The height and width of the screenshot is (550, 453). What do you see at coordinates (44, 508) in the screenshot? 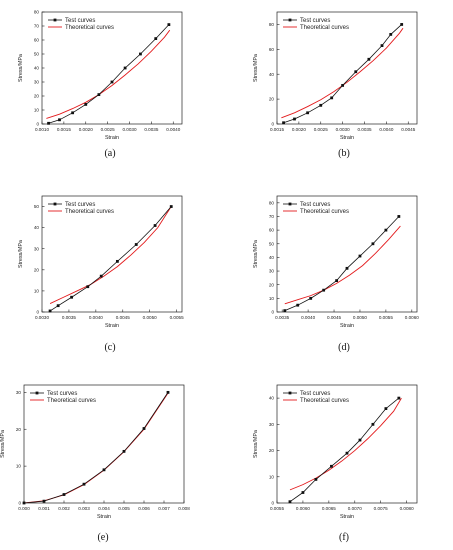
I see `x-tick-label: 0.001` at bounding box center [44, 508].